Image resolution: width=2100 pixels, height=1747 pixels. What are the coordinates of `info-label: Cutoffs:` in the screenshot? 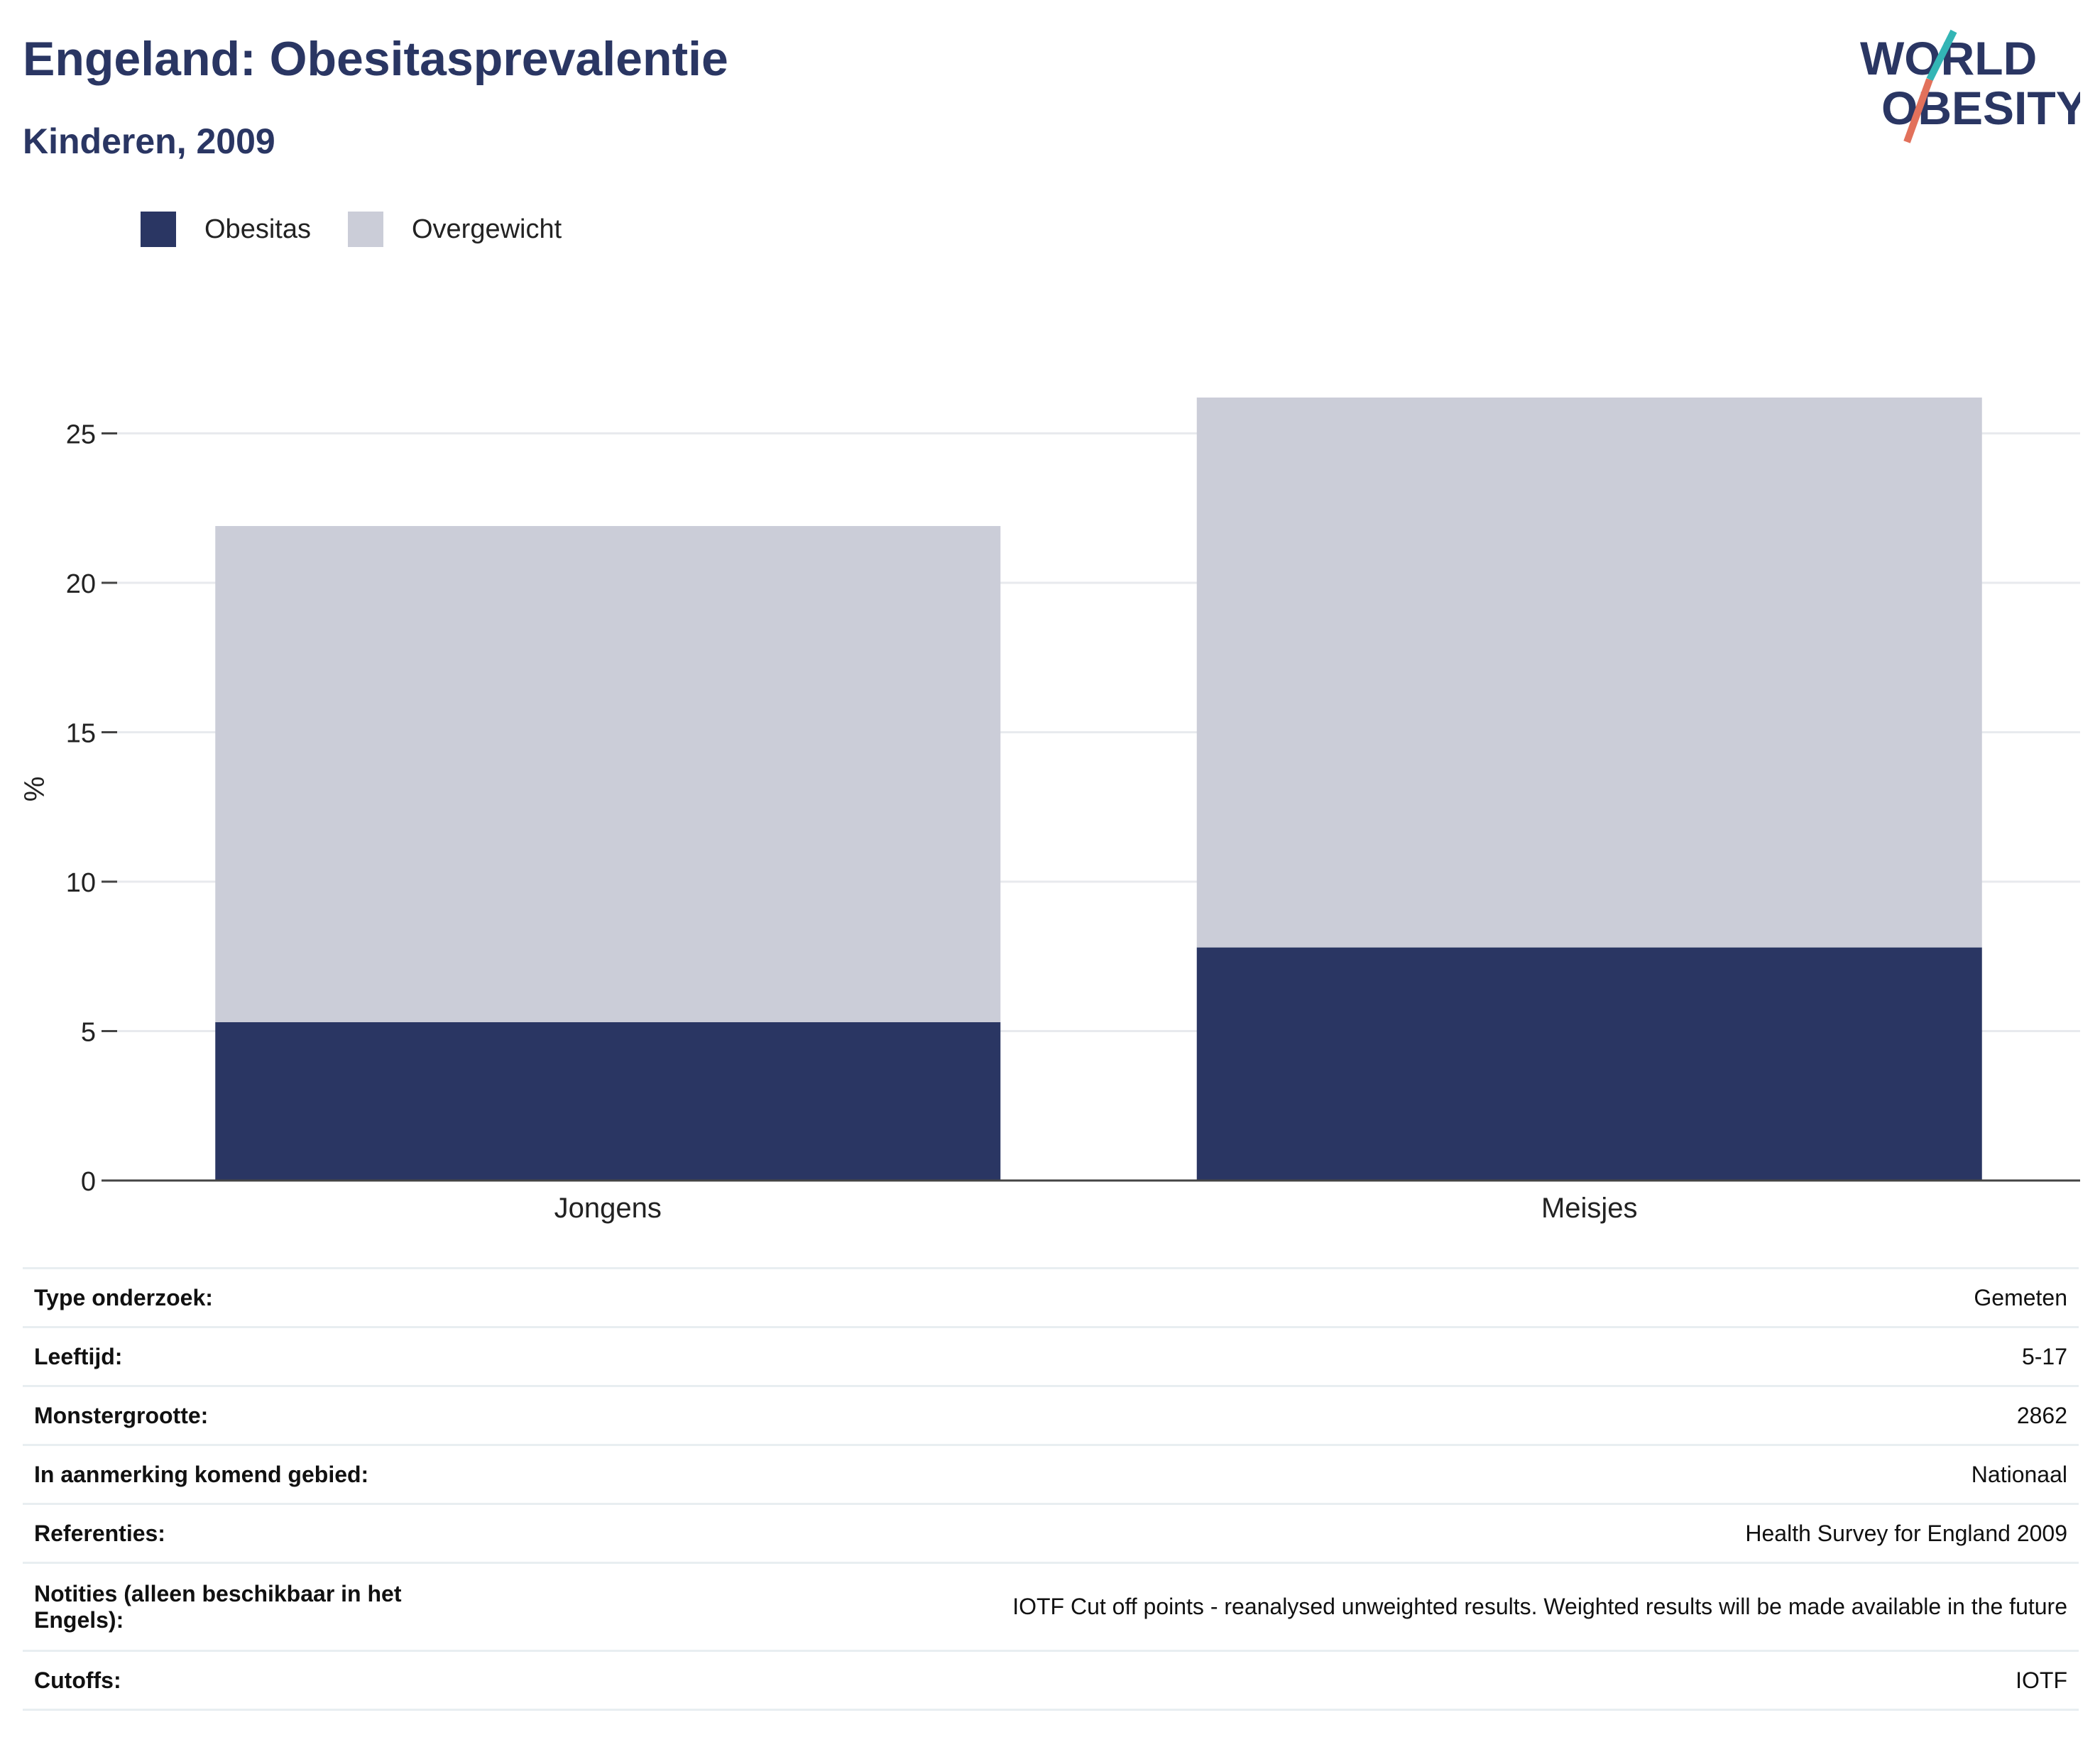 It's located at (247, 1680).